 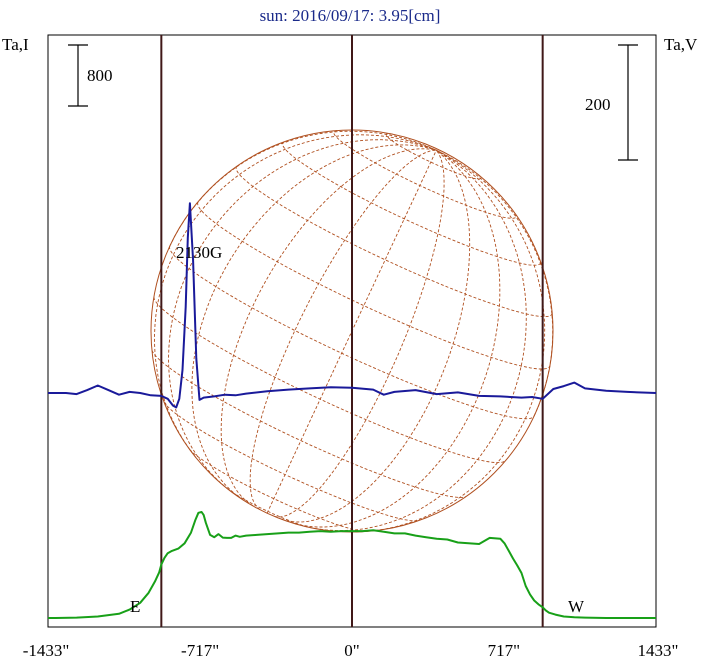 I want to click on right-scale-bar, so click(x=628, y=102).